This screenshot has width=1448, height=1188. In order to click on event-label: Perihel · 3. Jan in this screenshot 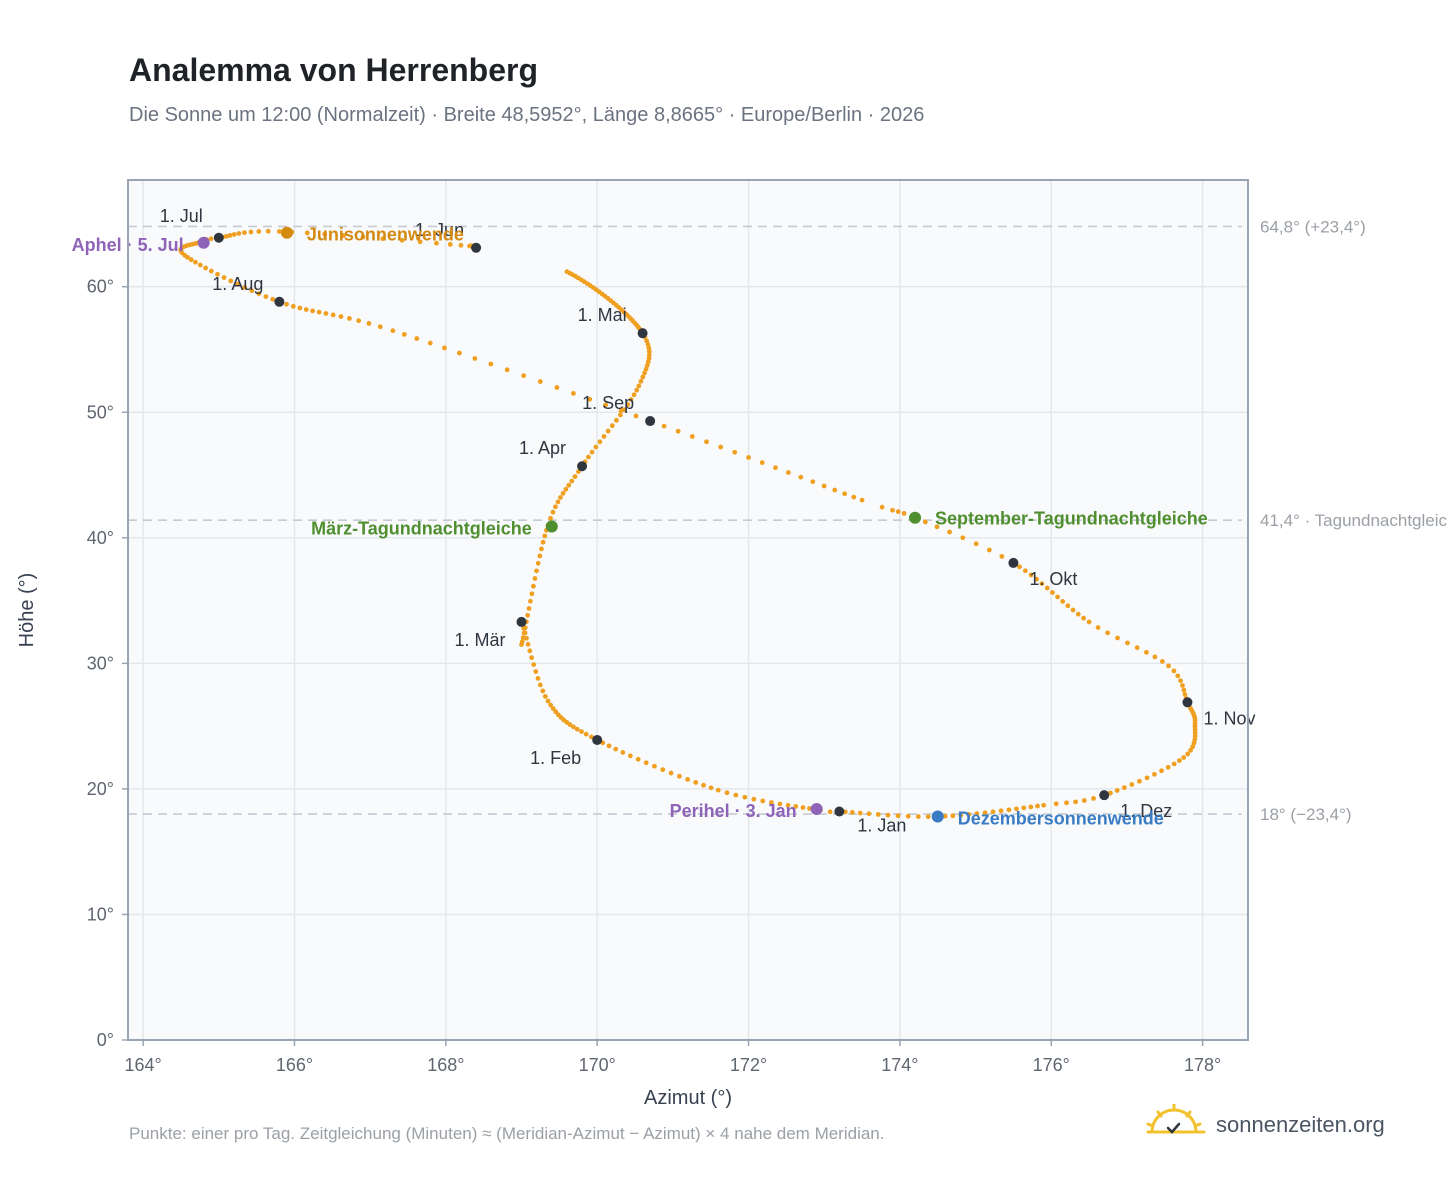, I will do `click(733, 811)`.